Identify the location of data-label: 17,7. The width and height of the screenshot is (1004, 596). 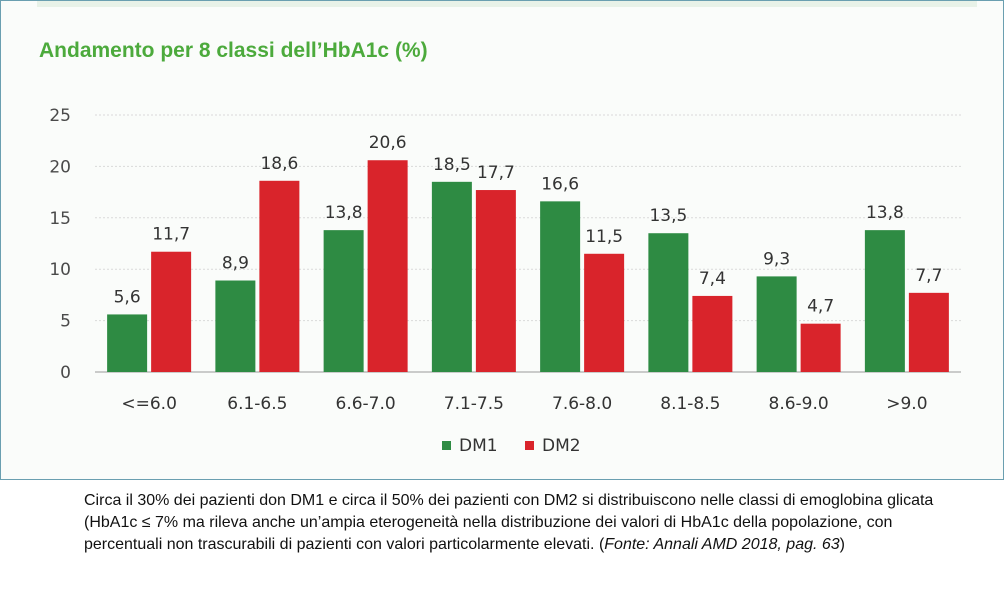
(496, 173).